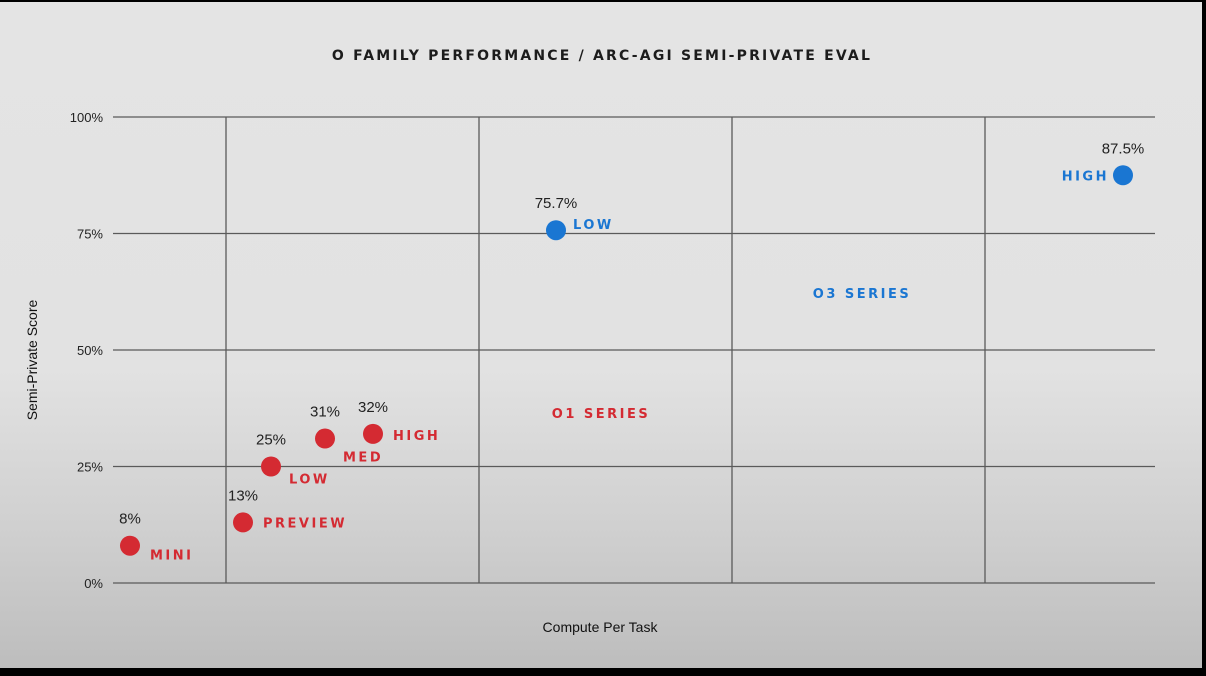  Describe the element at coordinates (862, 294) in the screenshot. I see `series-label-o3: O3 SERIES` at that location.